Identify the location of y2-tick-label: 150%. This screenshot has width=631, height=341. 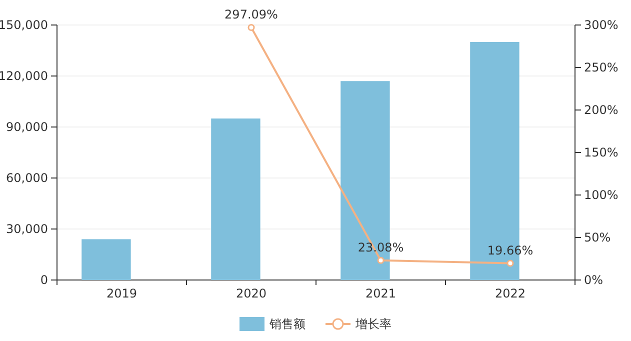
(601, 152).